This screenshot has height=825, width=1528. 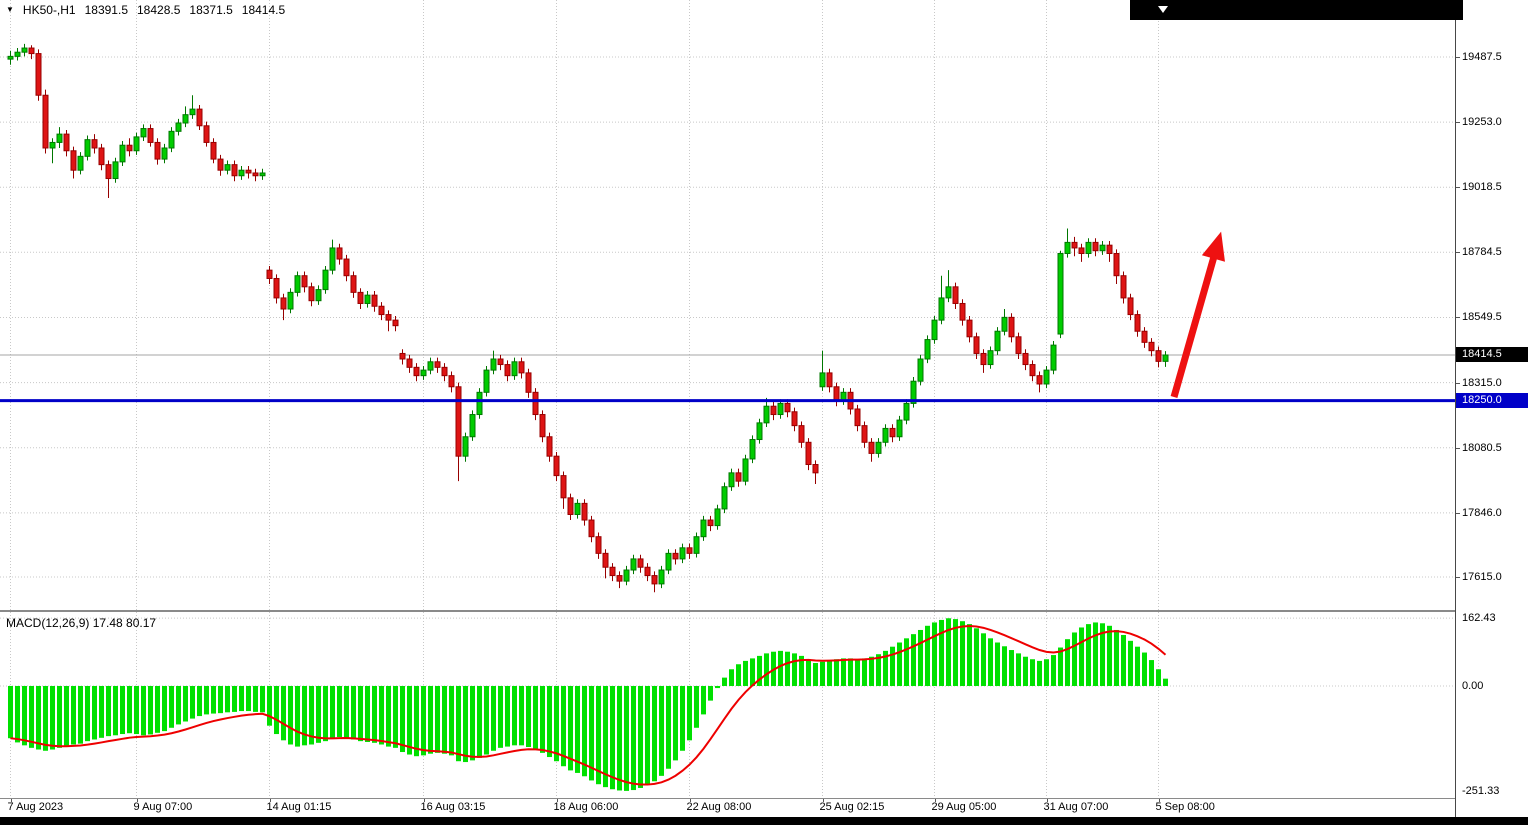 I want to click on price-axis-label: 17615.0, so click(x=1482, y=576).